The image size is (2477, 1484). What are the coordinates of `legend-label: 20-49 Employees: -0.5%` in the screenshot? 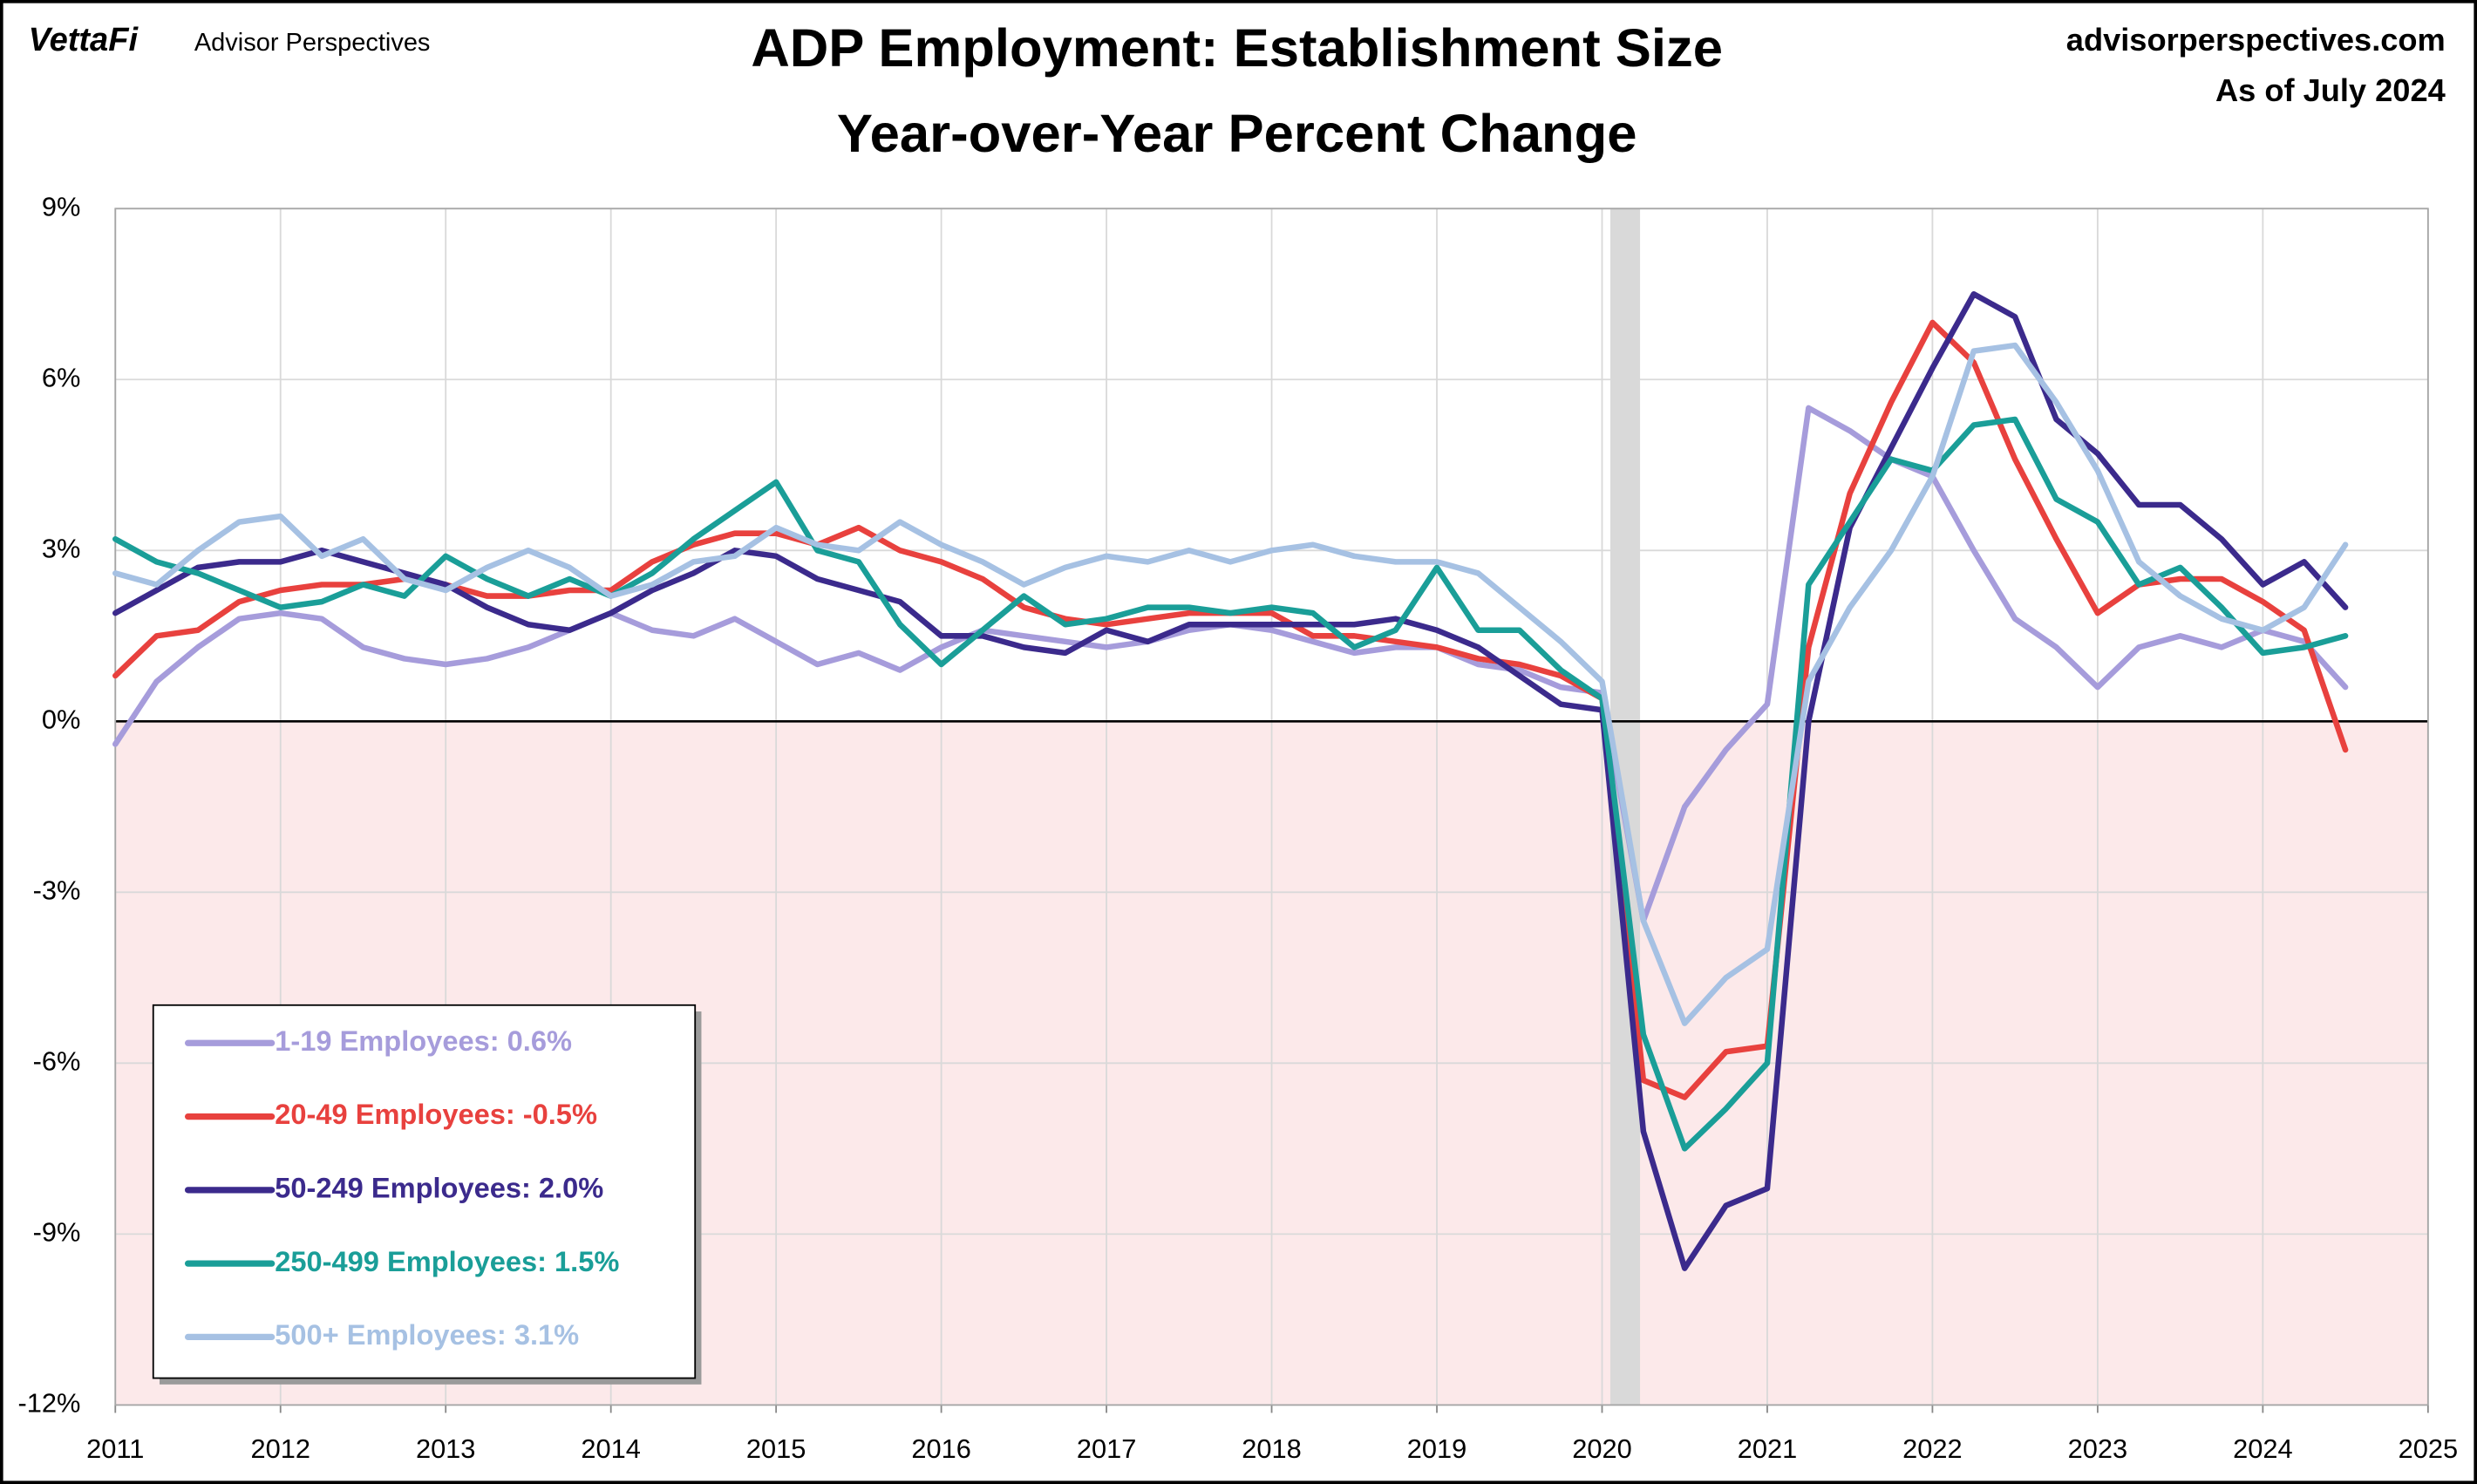 It's located at (436, 1114).